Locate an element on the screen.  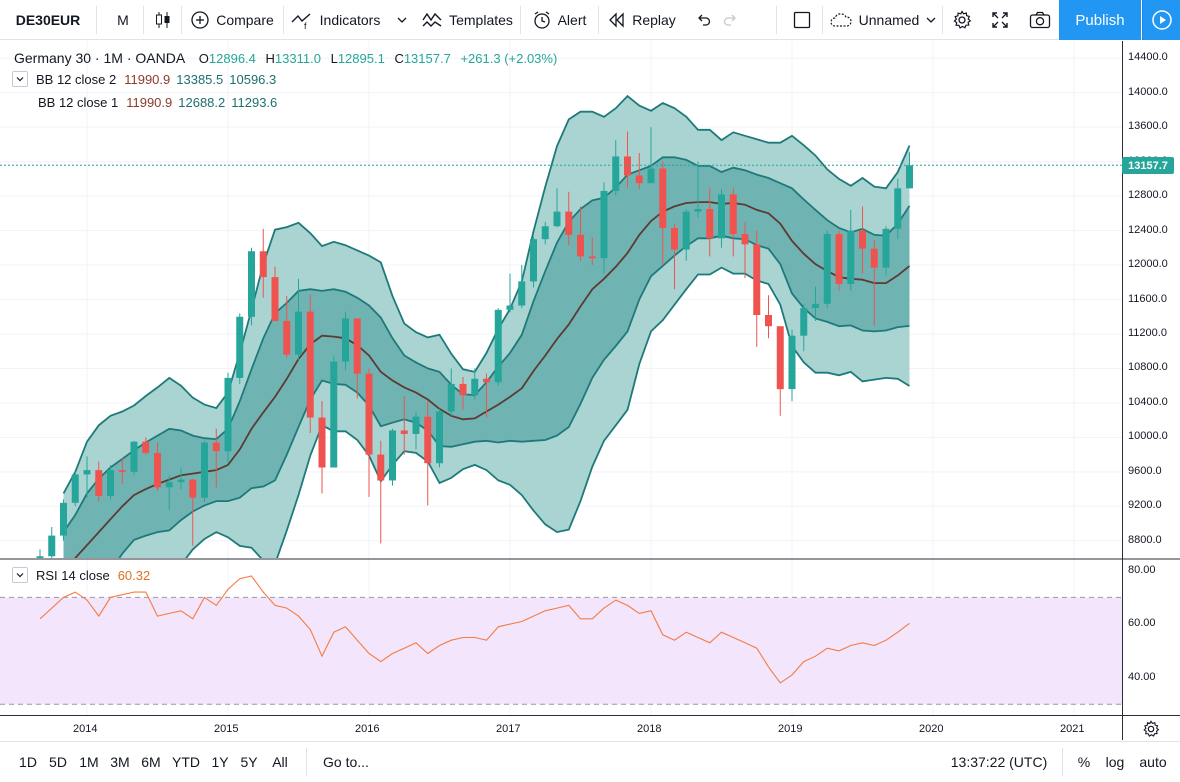
layout-button is located at coordinates (802, 20).